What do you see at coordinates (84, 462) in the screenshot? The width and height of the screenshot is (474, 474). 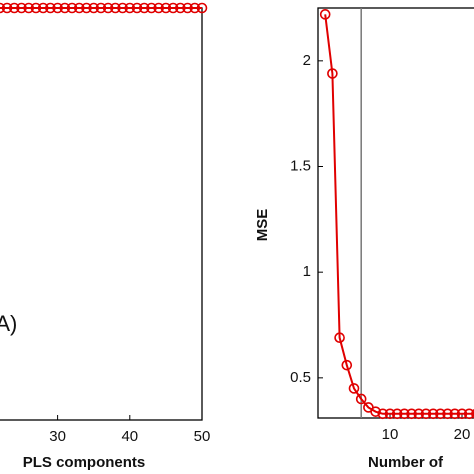 I see `x-axis-label: PLS components` at bounding box center [84, 462].